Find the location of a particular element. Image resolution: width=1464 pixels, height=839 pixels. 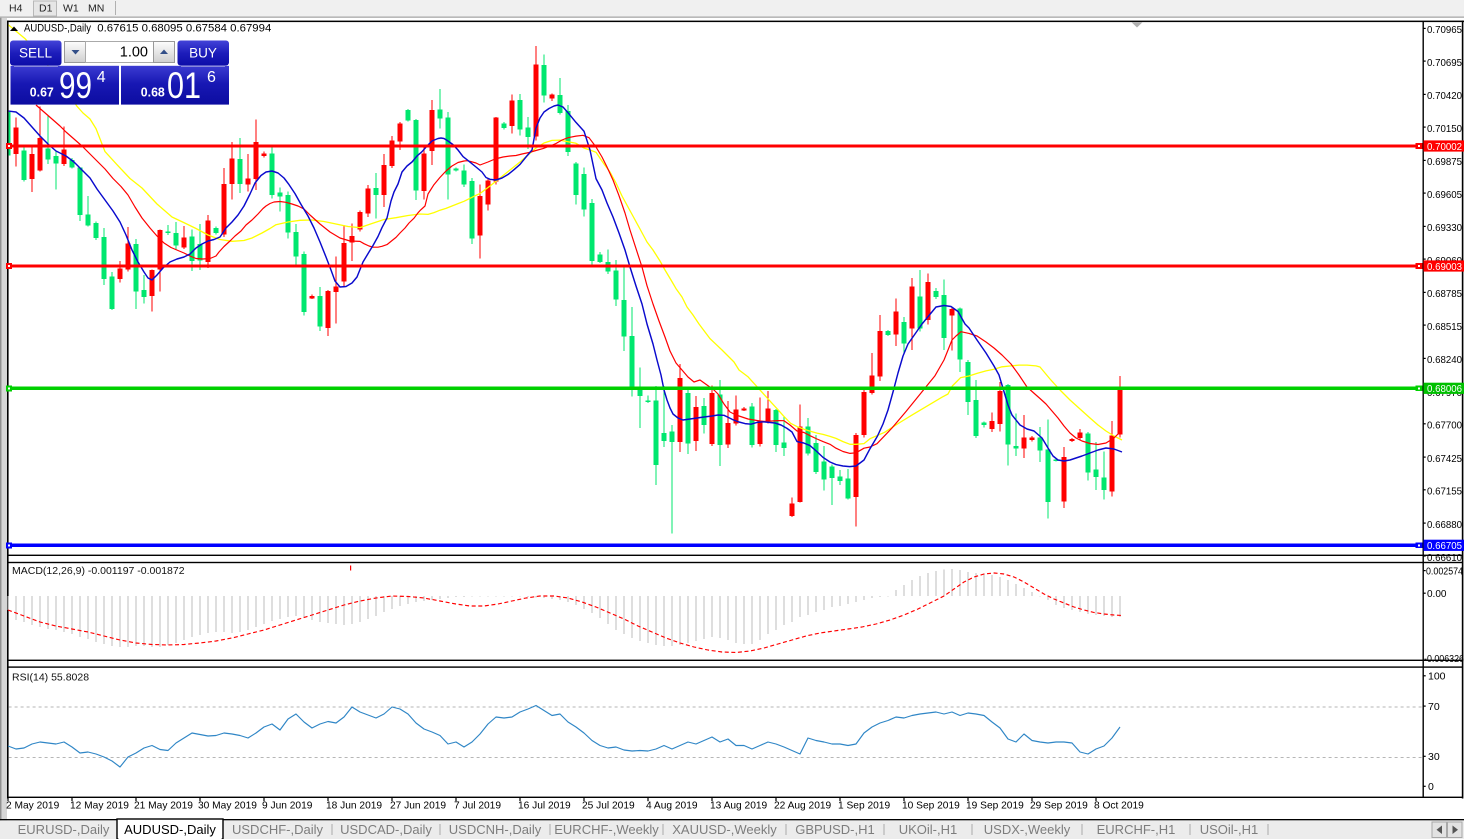

svg-text: 0.68785 is located at coordinates (1444, 294).